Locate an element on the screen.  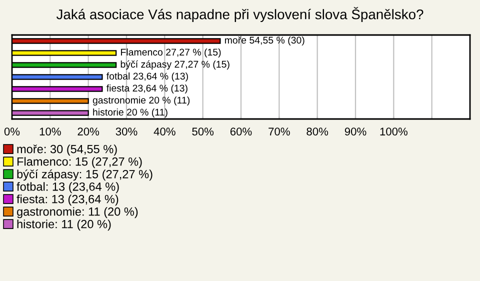
legend-label: gastronomie: 11 (20 %) is located at coordinates (77, 212).